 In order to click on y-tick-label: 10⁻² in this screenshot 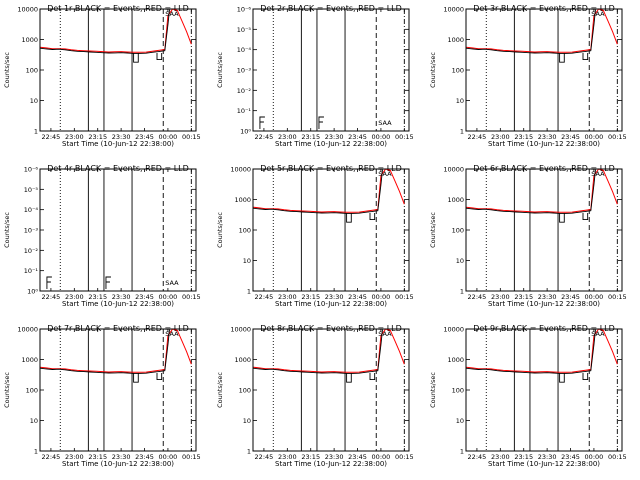, I will do `click(31, 251)`.